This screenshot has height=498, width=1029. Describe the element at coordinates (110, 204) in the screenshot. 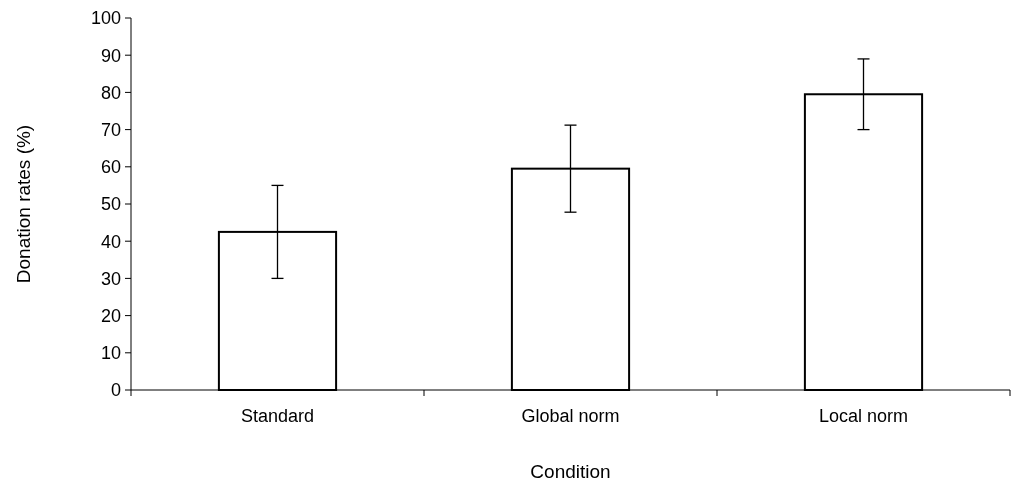

I see `y-tick-label: 50` at that location.